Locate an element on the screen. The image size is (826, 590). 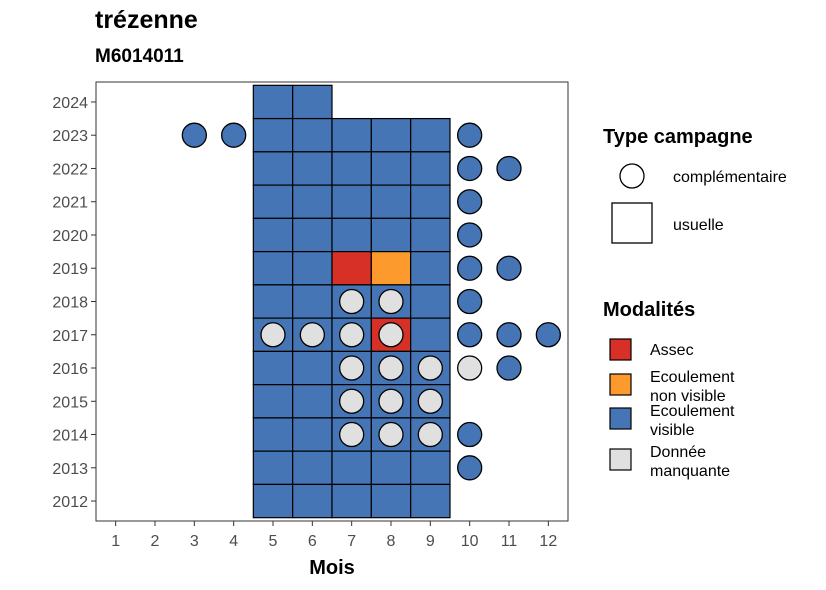
y-tick-label: 2013 is located at coordinates (70, 469).